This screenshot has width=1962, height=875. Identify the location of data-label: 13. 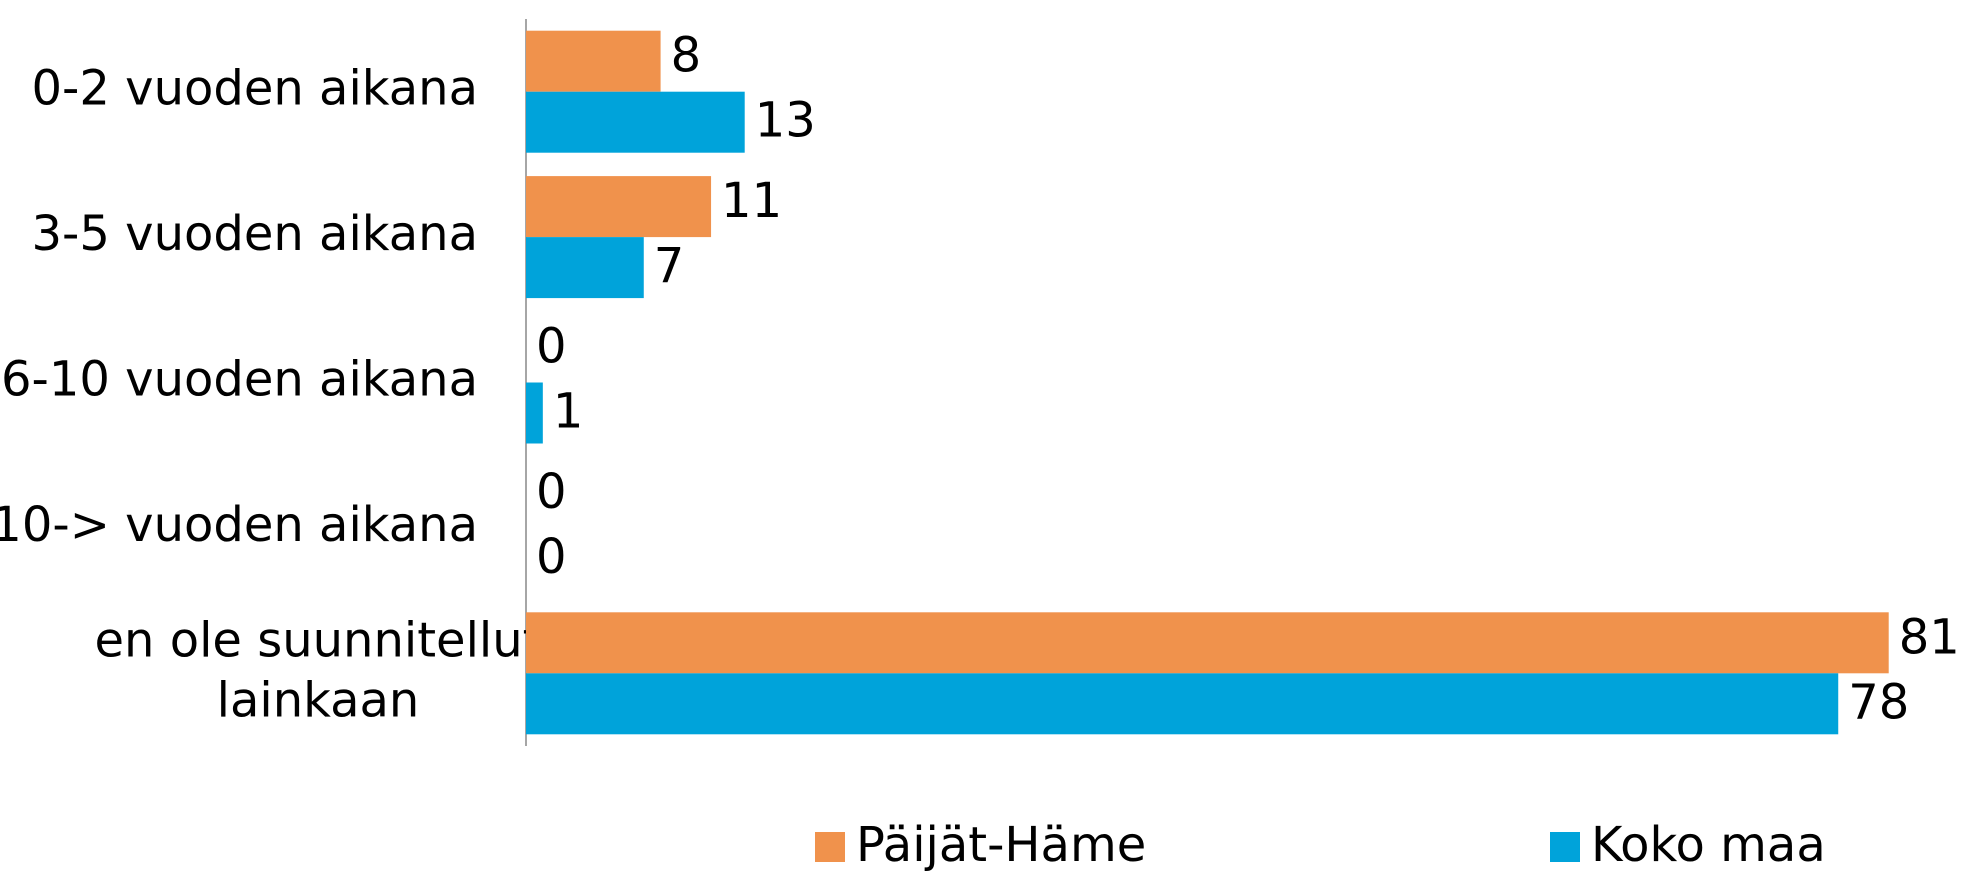
(785, 121).